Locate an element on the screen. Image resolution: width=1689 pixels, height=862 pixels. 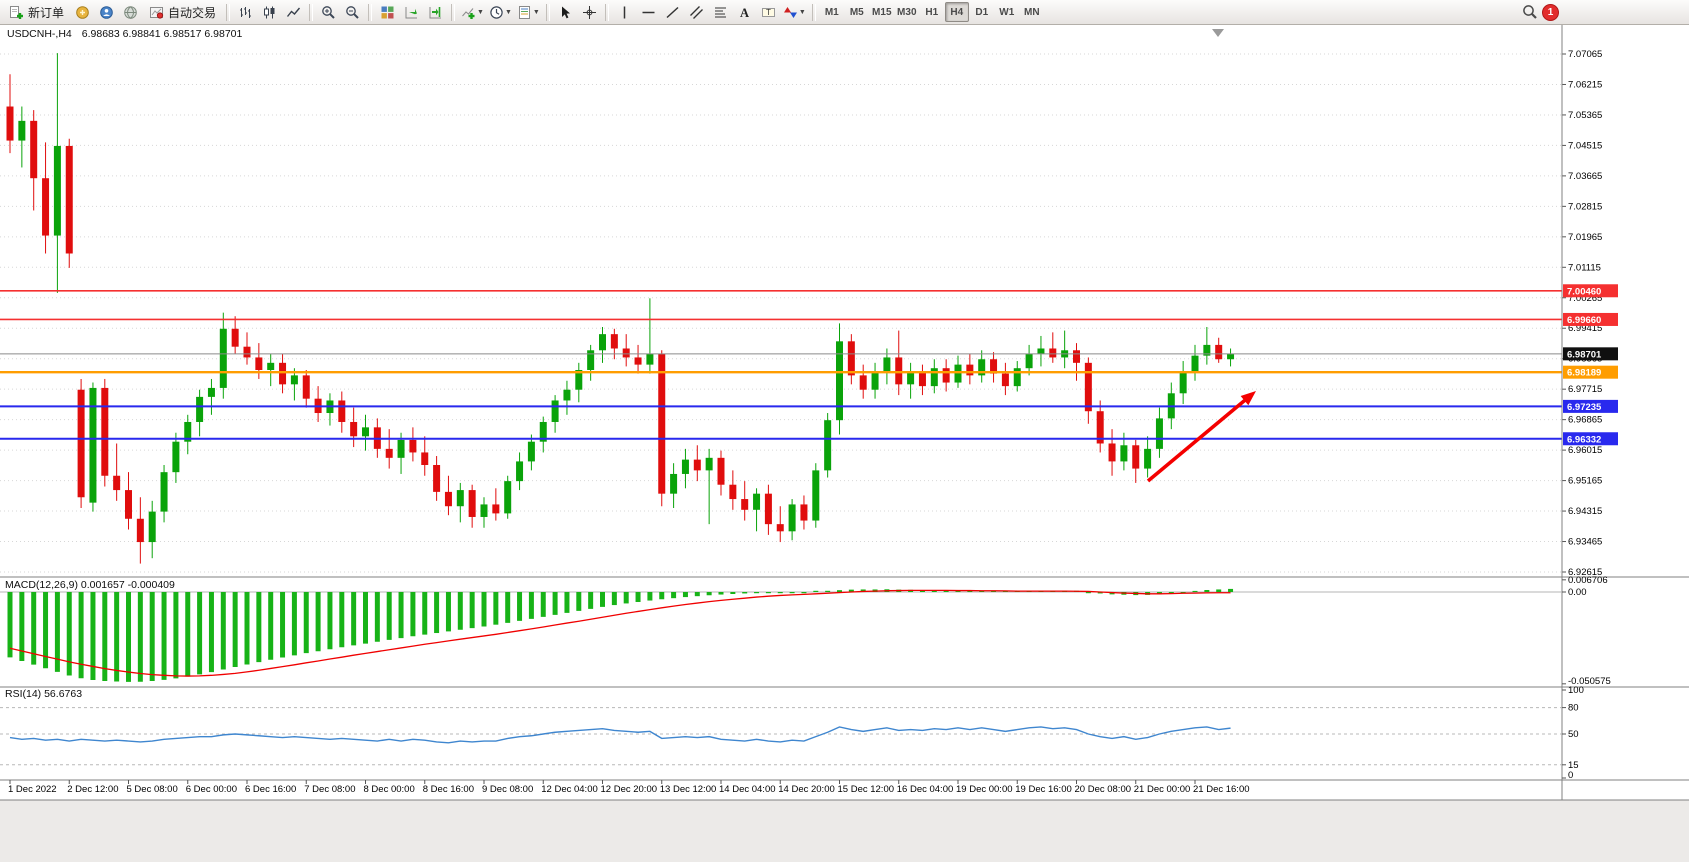
indicators-button: ▼ is located at coordinates (472, 12).